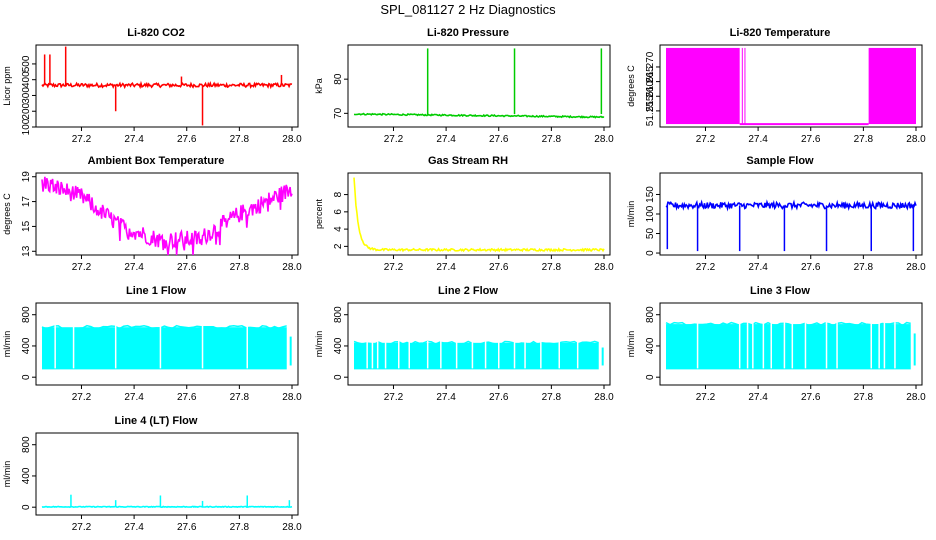 This screenshot has height=540, width=936. Describe the element at coordinates (338, 113) in the screenshot. I see `y-tick-label: 70` at that location.